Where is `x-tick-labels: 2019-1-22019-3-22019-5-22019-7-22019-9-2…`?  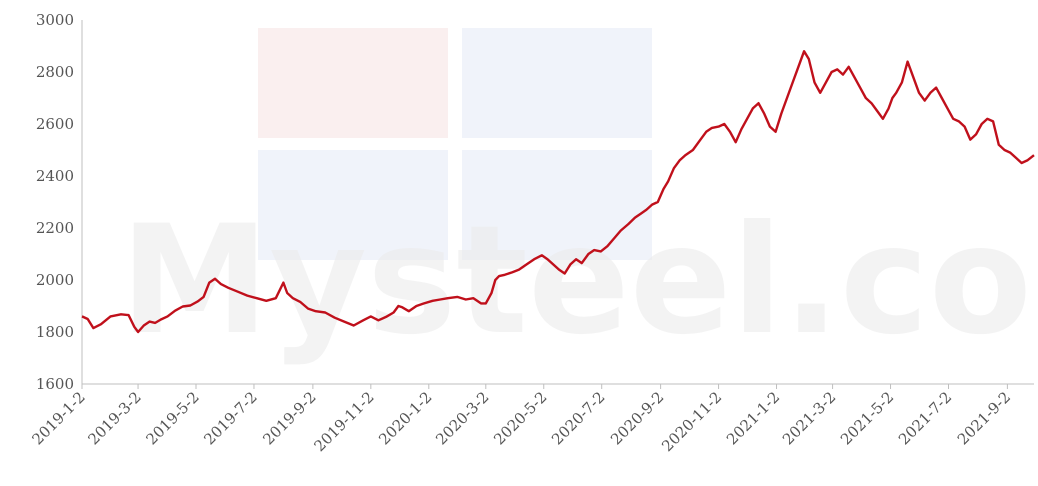
x-tick-labels: 2019-1-22019-3-22019-5-22019-7-22019-9-2… is located at coordinates (521, 419).